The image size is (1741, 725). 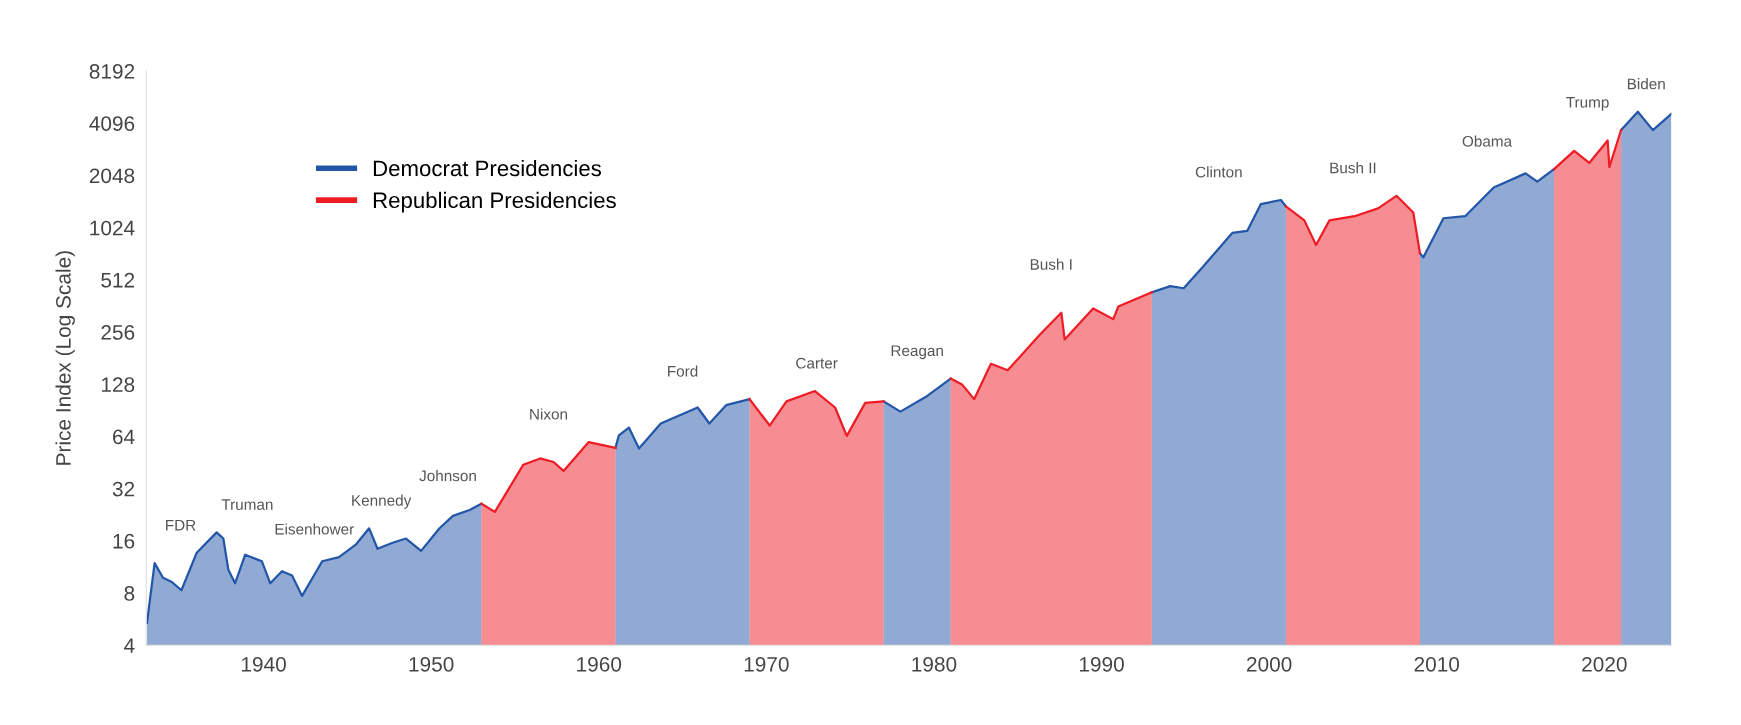 I want to click on y-tick-label: 32, so click(x=123, y=489).